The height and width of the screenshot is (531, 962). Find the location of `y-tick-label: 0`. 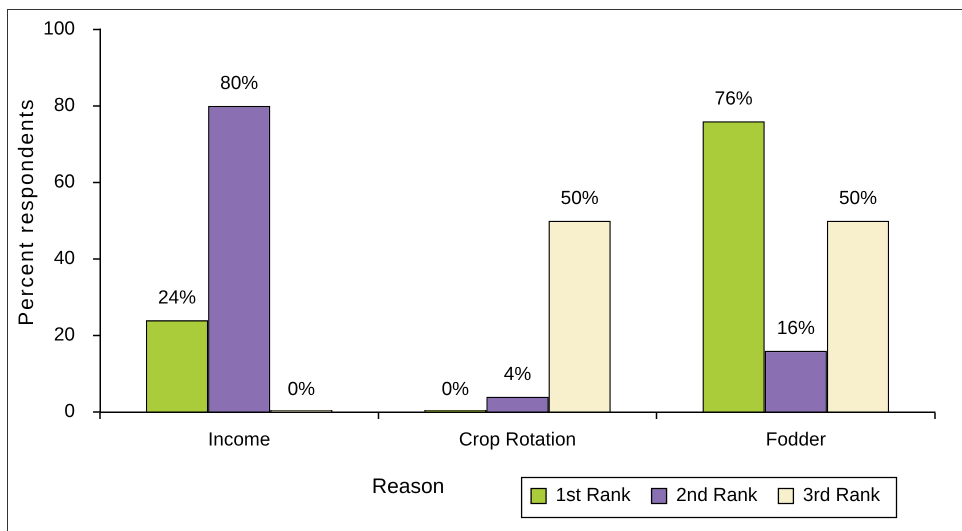

y-tick-label: 0 is located at coordinates (69, 411).